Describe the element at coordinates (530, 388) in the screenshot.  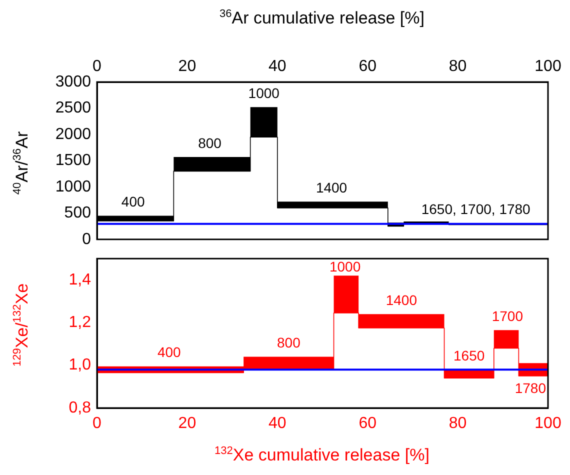
I see `annotation: 1780` at that location.